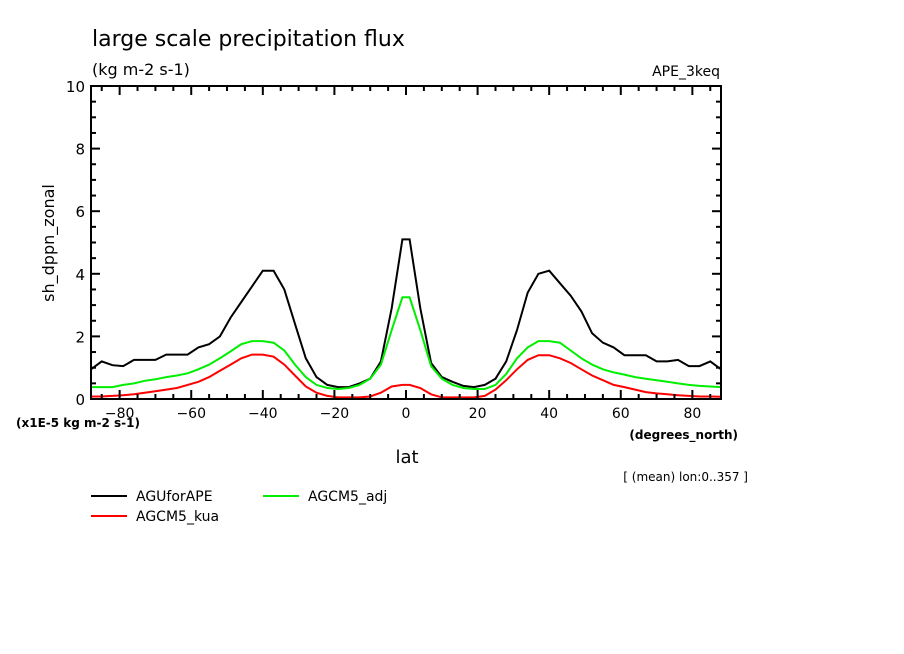  What do you see at coordinates (177, 517) in the screenshot?
I see `legend-label-agcm5-kua: AGCM5_kua` at bounding box center [177, 517].